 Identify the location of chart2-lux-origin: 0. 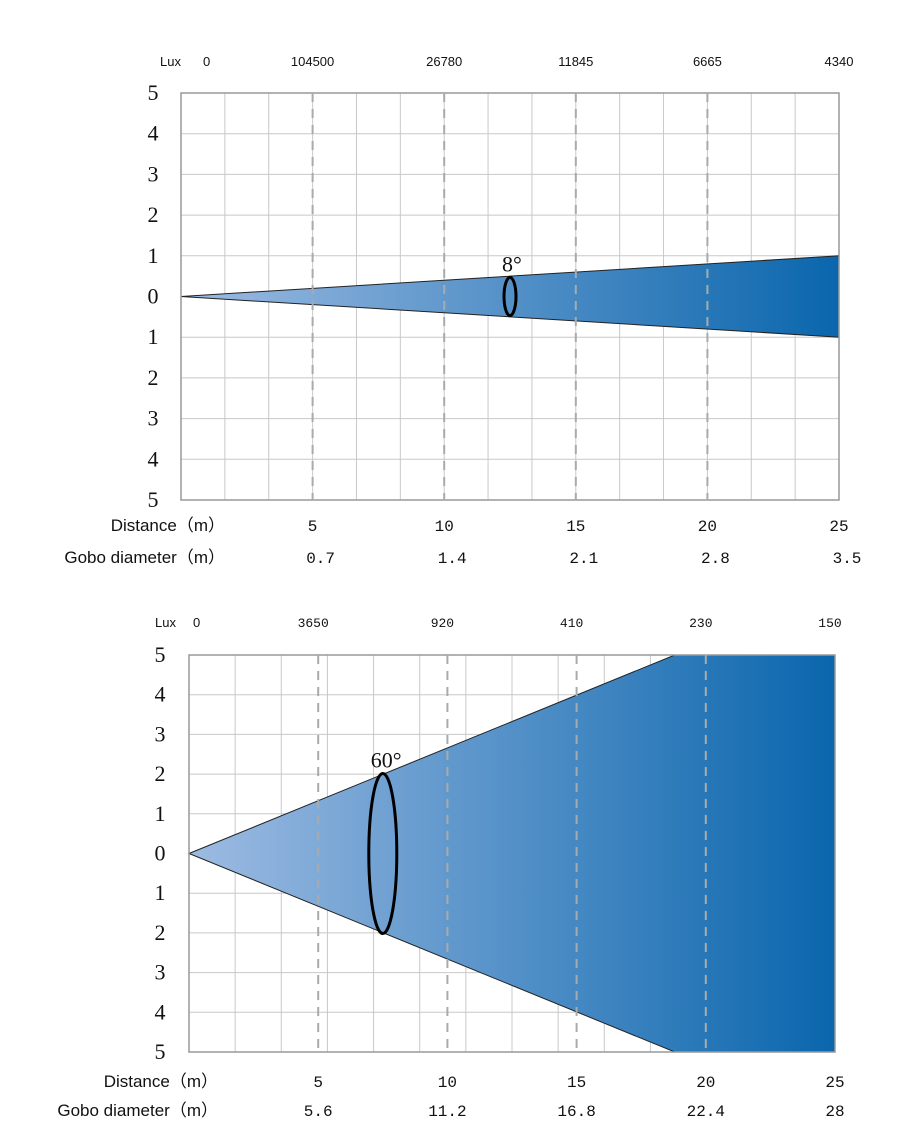
(196, 622).